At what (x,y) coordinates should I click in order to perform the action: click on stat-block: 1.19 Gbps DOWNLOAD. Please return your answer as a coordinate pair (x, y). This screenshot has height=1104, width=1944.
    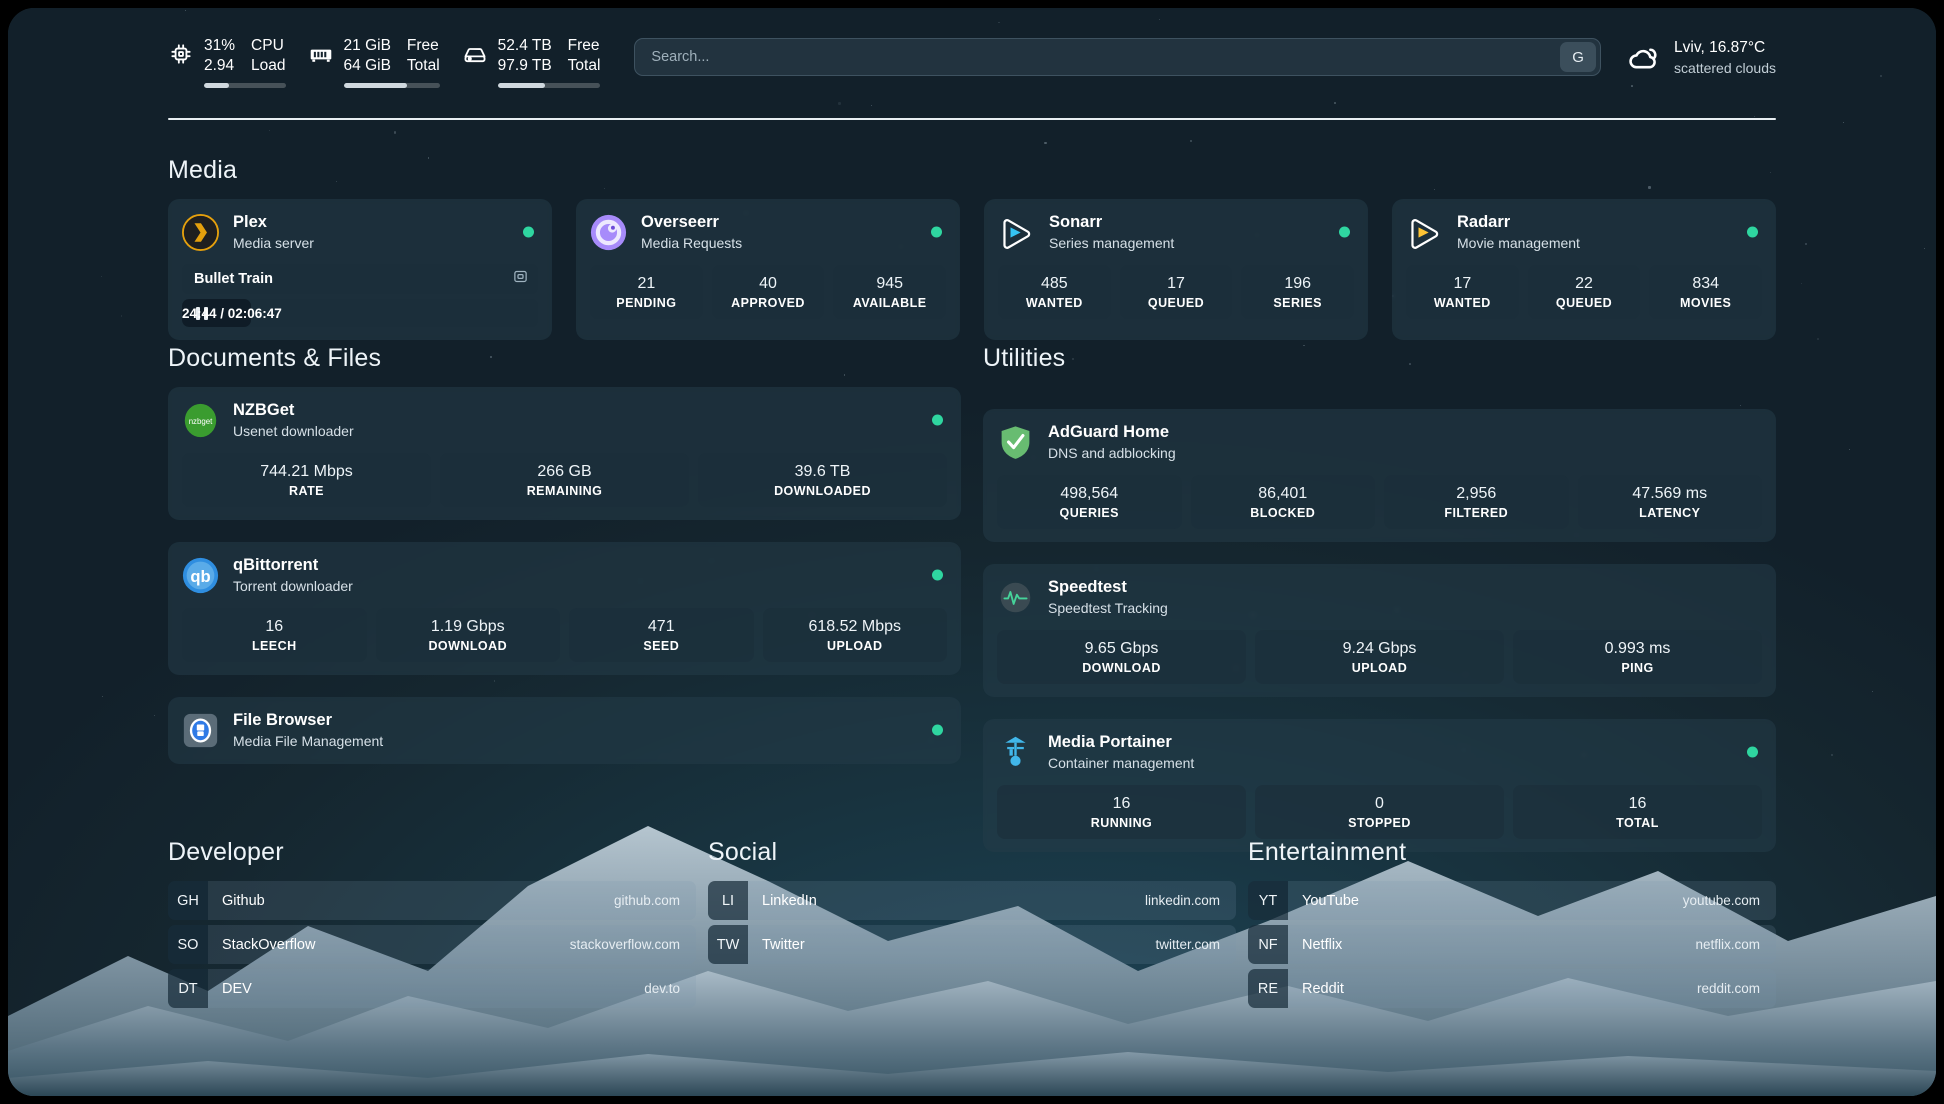
    Looking at the image, I should click on (467, 635).